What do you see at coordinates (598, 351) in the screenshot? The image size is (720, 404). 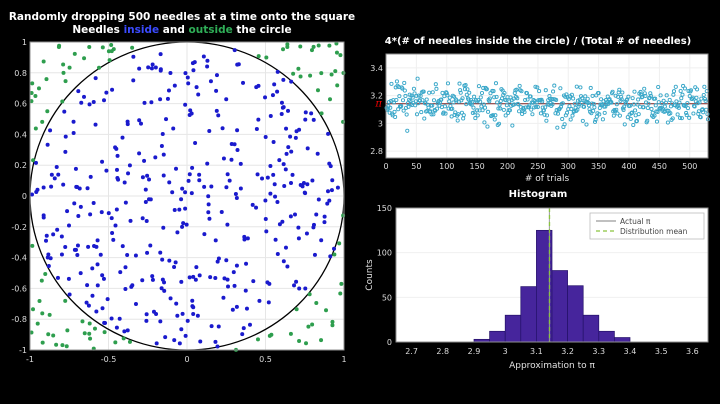 I see `svg-text: 3.3` at bounding box center [598, 351].